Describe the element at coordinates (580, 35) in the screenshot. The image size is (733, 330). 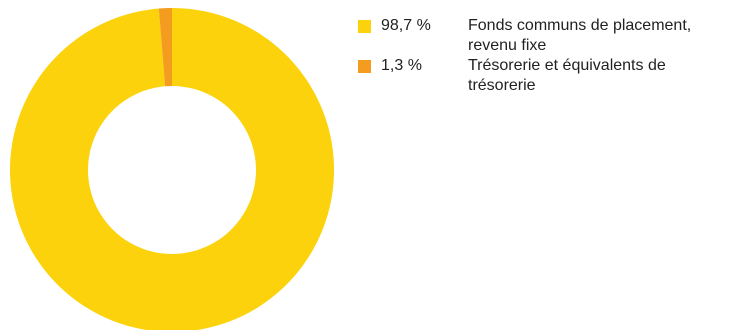
I see `legend-label-fixed-income: Fonds communs de placement, revenu fixe` at that location.